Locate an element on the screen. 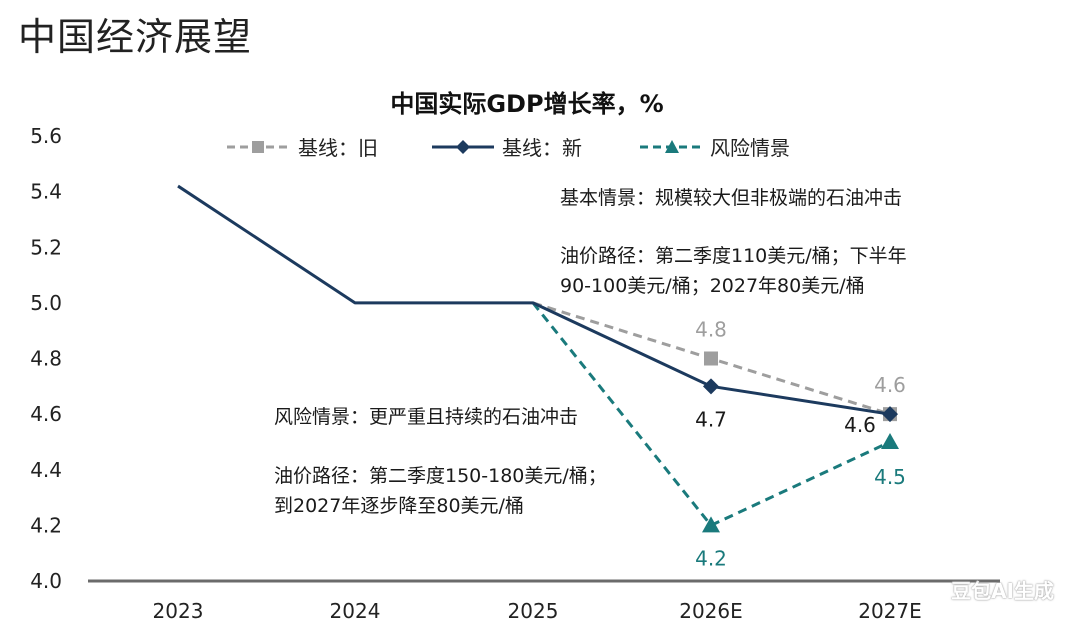 Image resolution: width=1080 pixels, height=630 pixels. data-label: 4.5 is located at coordinates (890, 477).